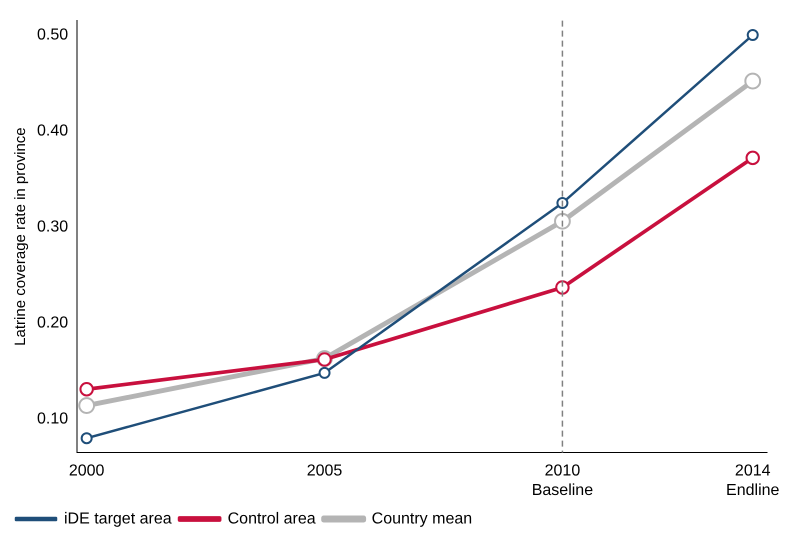  Describe the element at coordinates (563, 480) in the screenshot. I see `x-tick-label: 2010 Baseline` at that location.